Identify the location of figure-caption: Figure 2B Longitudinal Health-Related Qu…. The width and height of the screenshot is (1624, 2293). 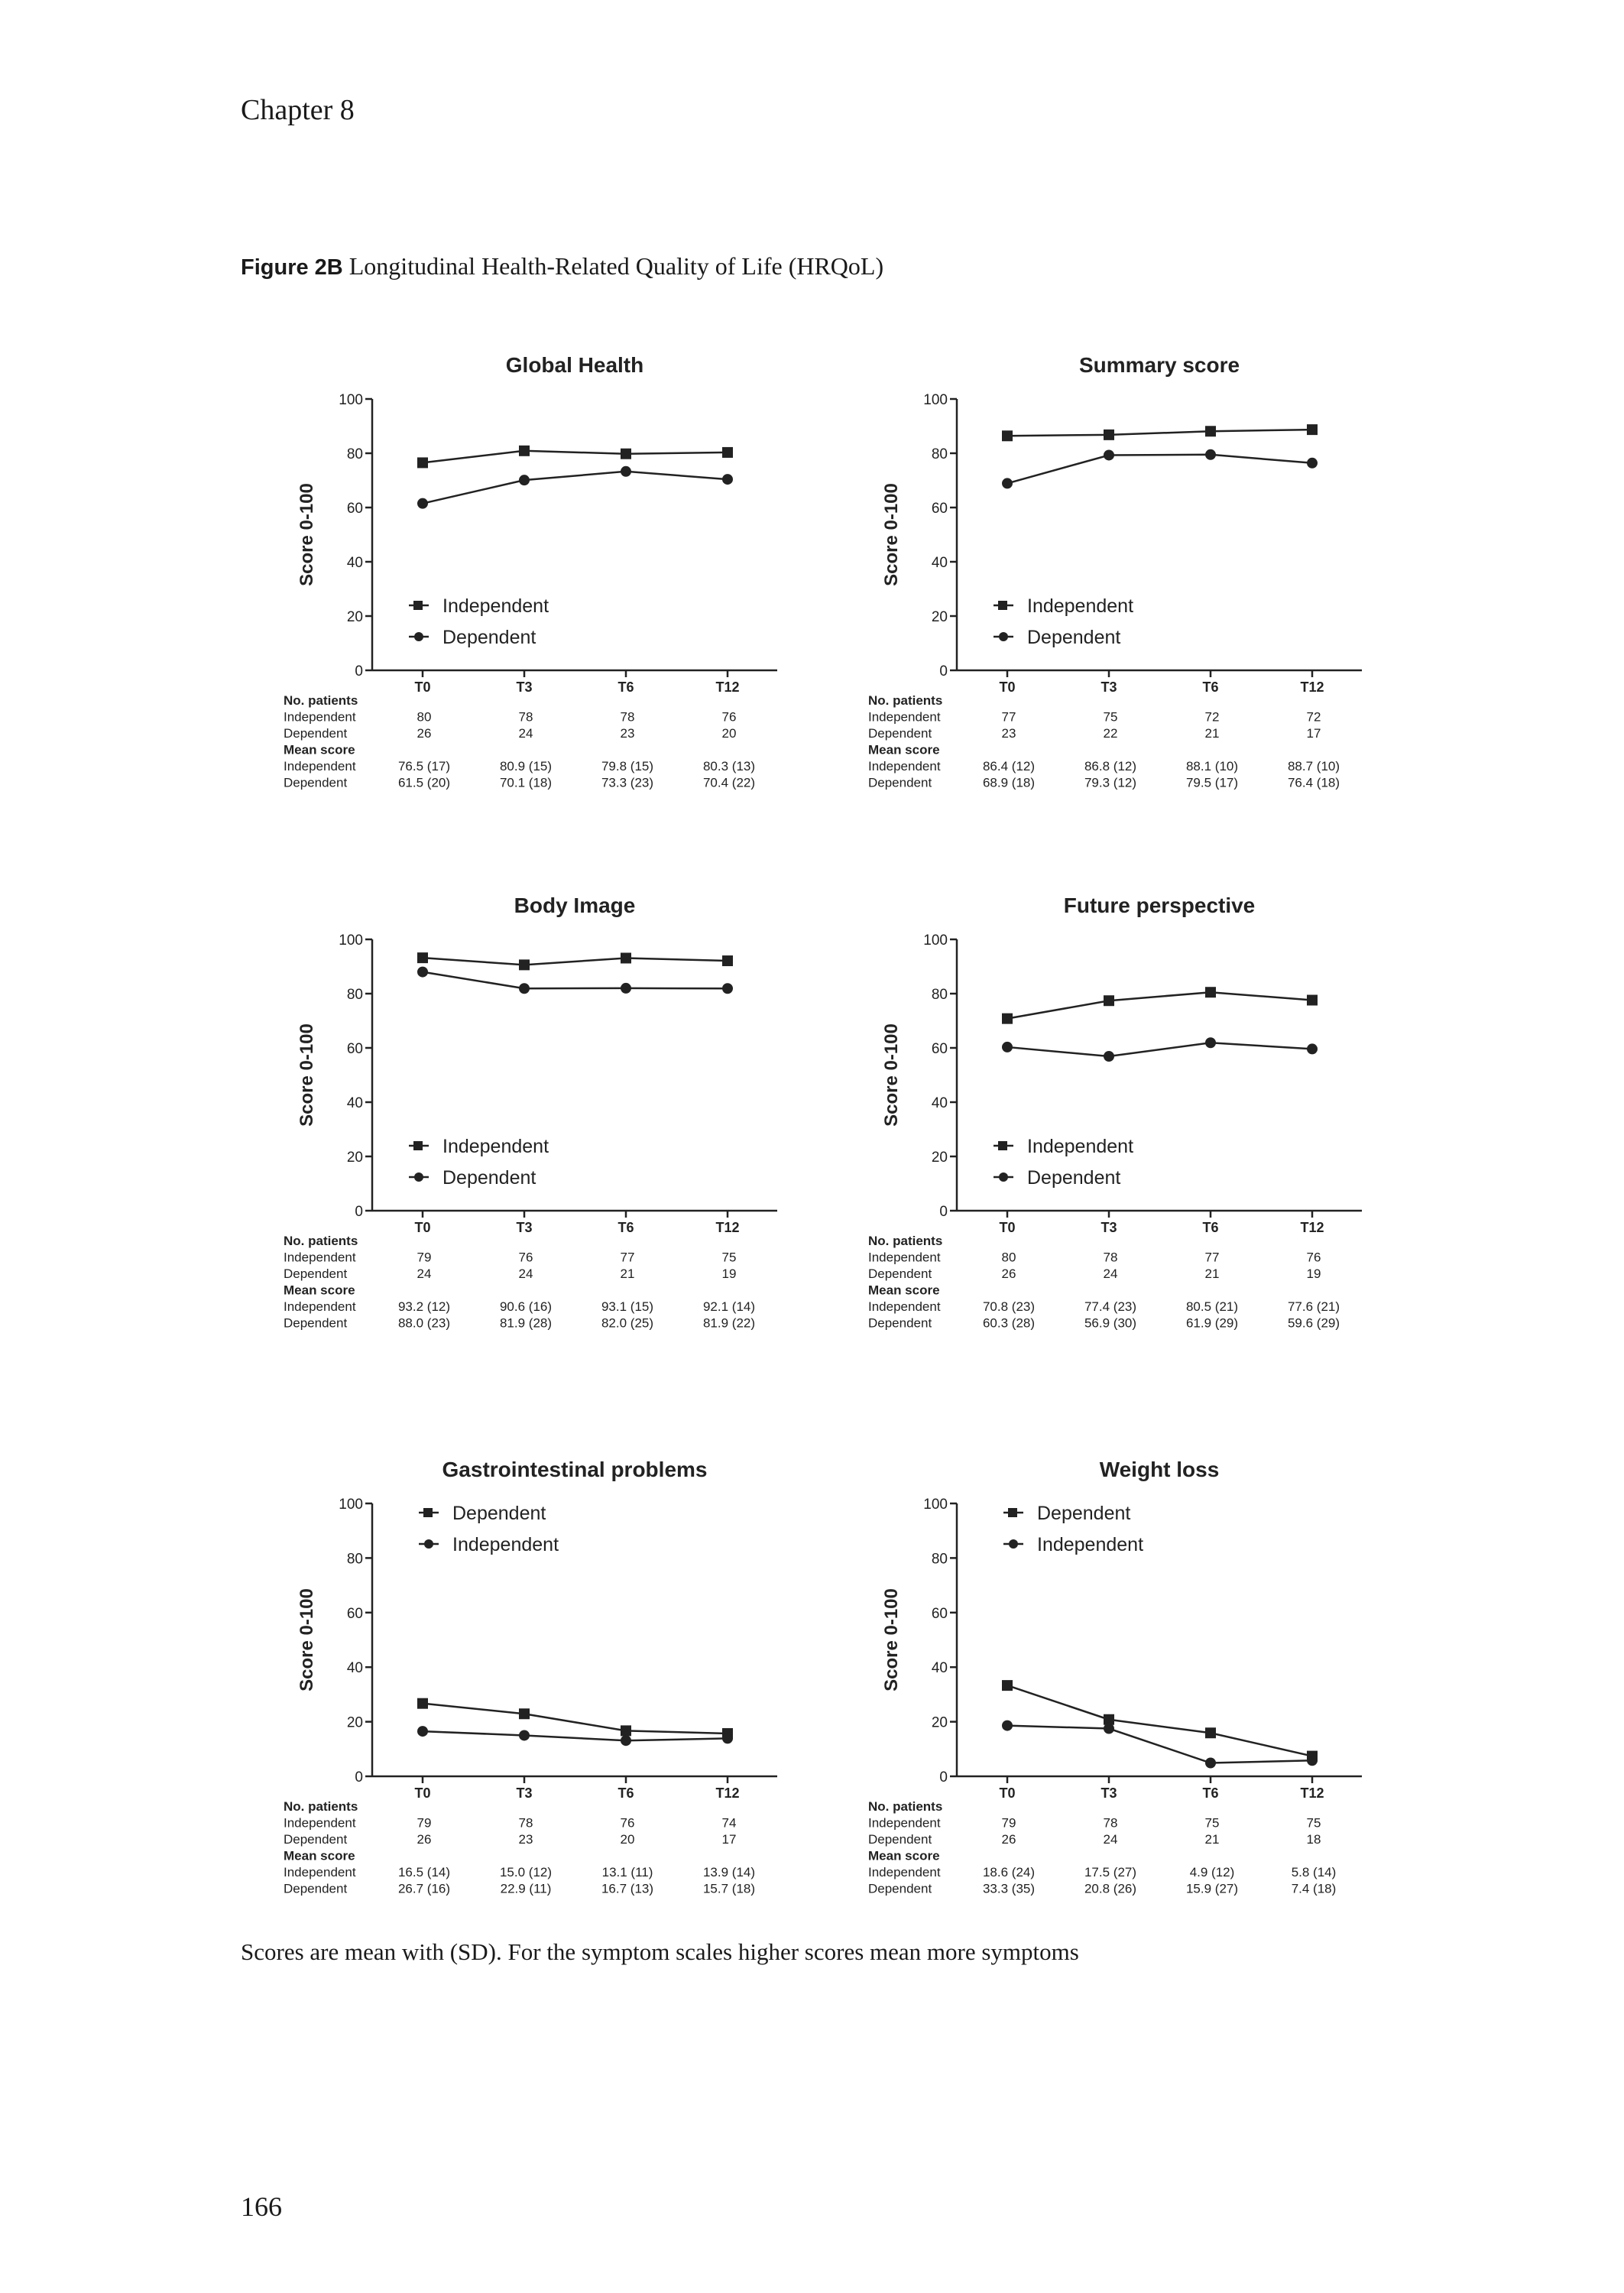
(562, 266).